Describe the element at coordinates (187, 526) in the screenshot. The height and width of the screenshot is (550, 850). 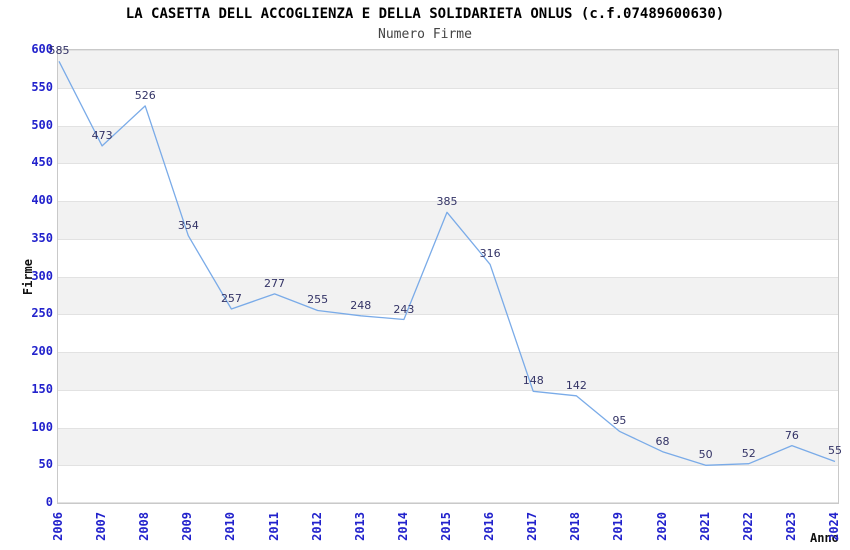
I see `x-tick-label: 2009` at that location.